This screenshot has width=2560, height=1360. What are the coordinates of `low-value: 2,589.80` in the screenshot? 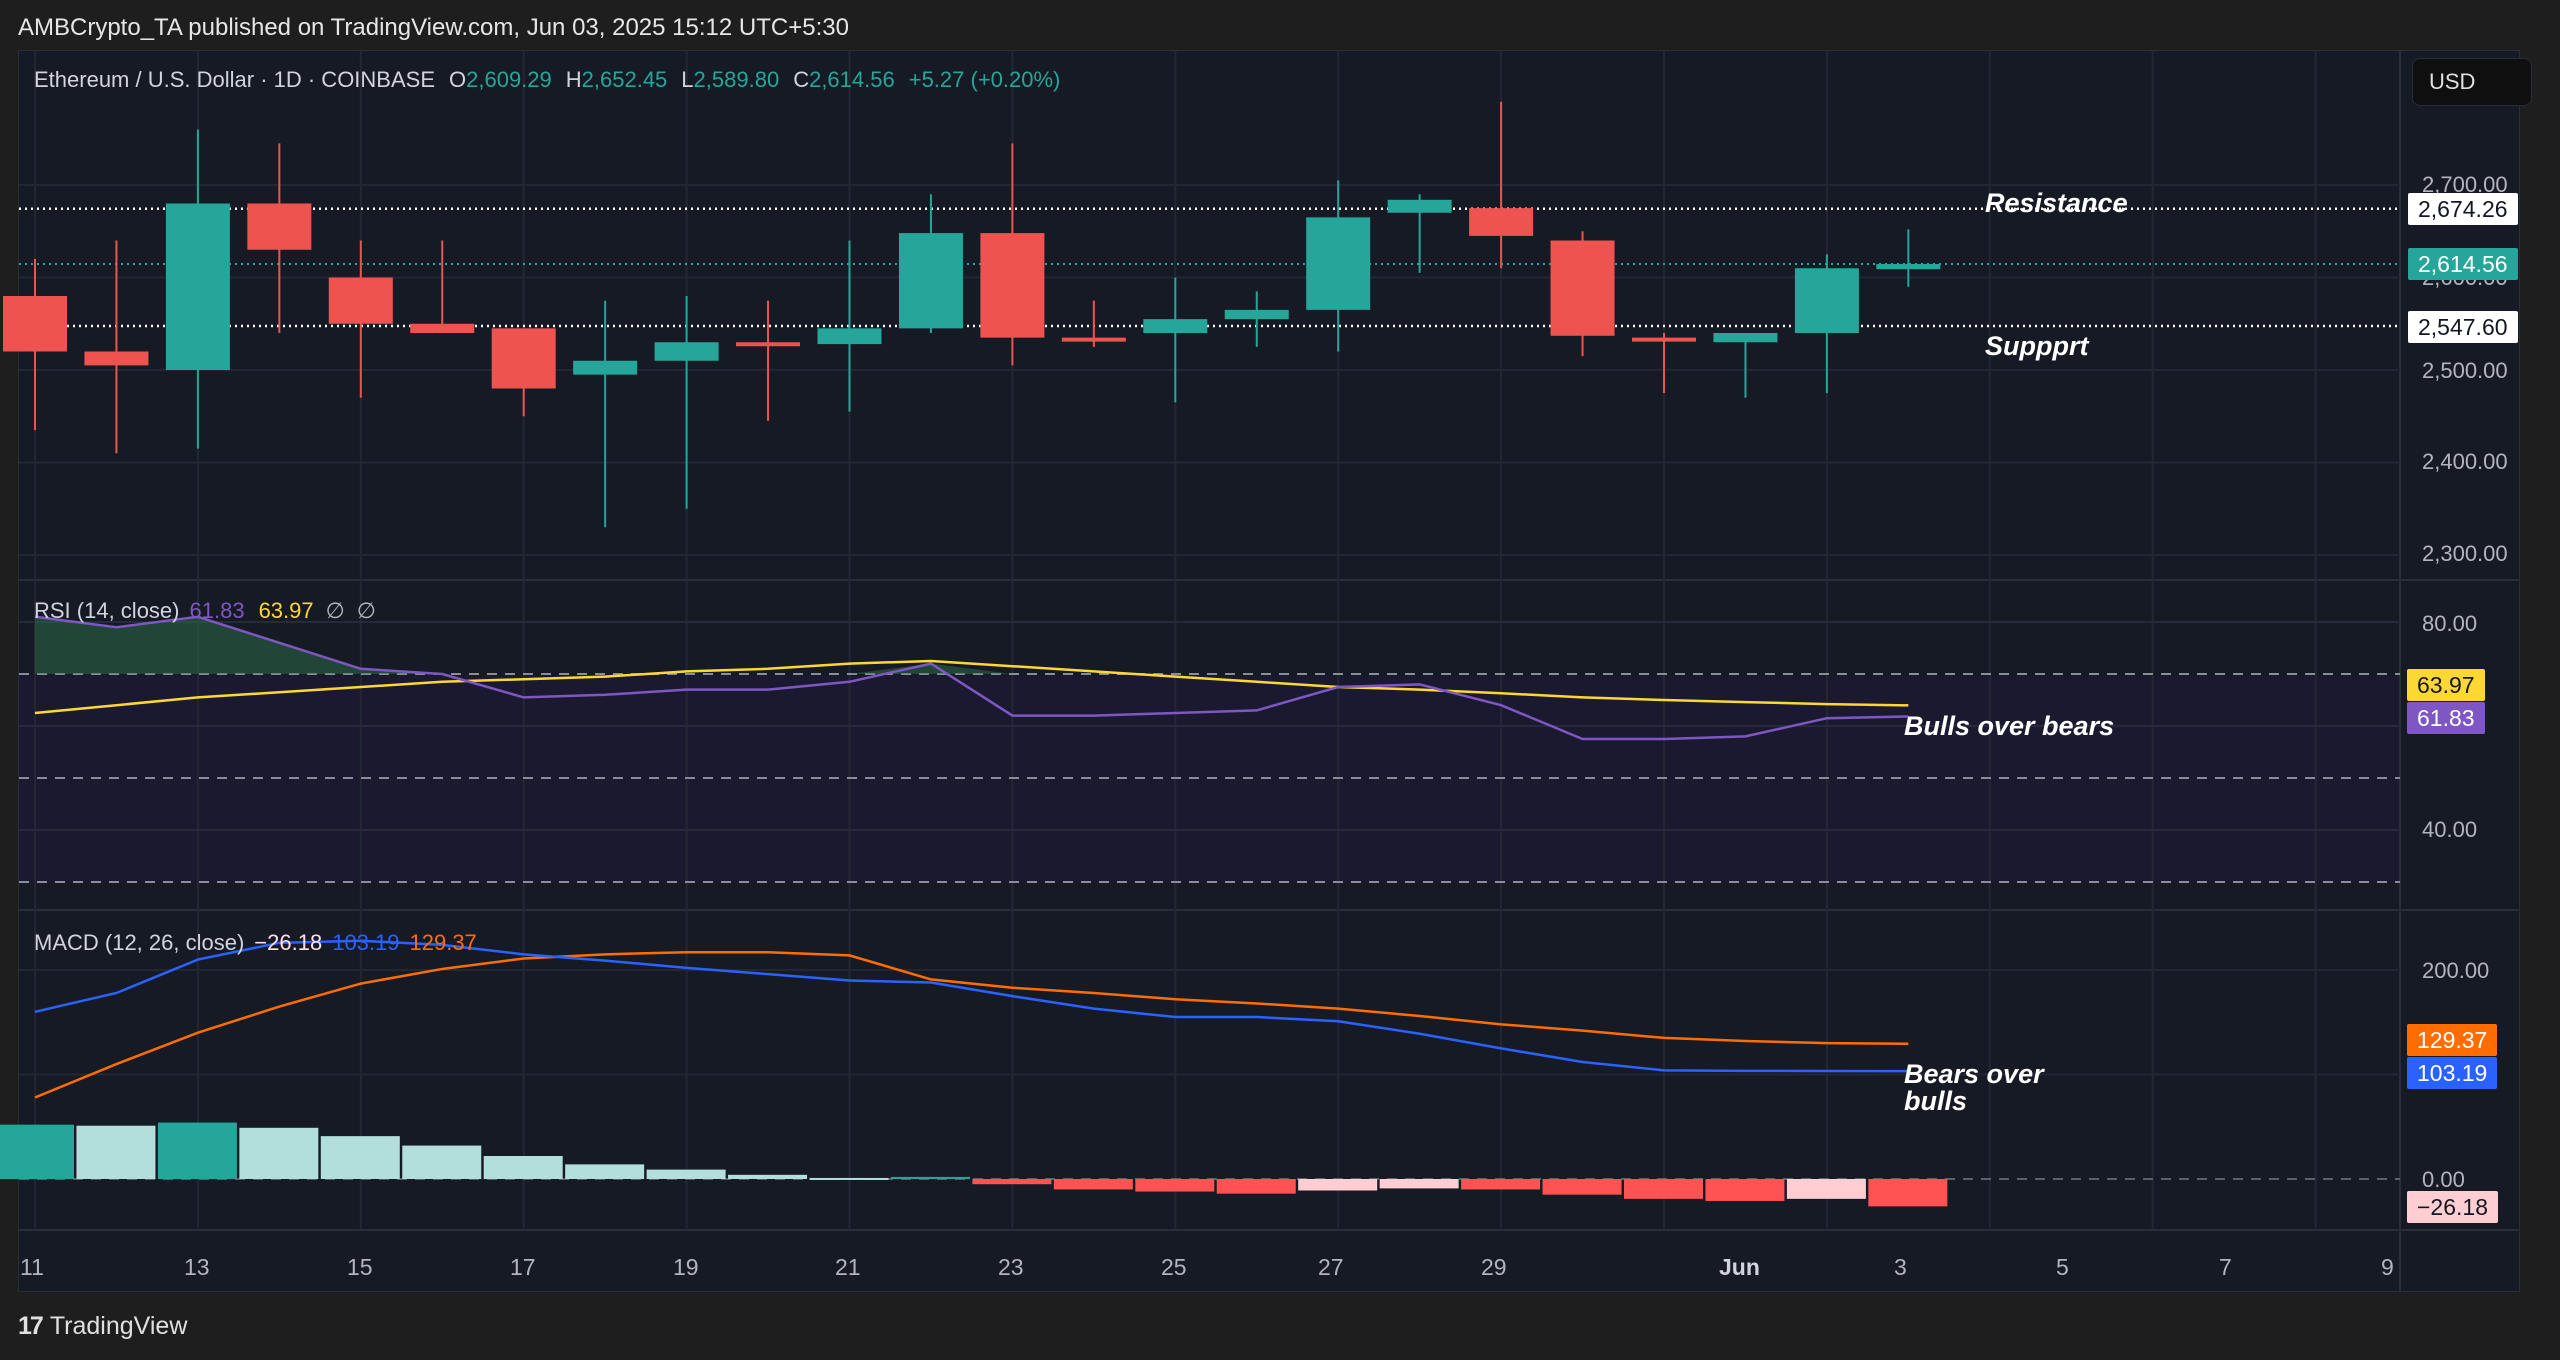 It's located at (736, 79).